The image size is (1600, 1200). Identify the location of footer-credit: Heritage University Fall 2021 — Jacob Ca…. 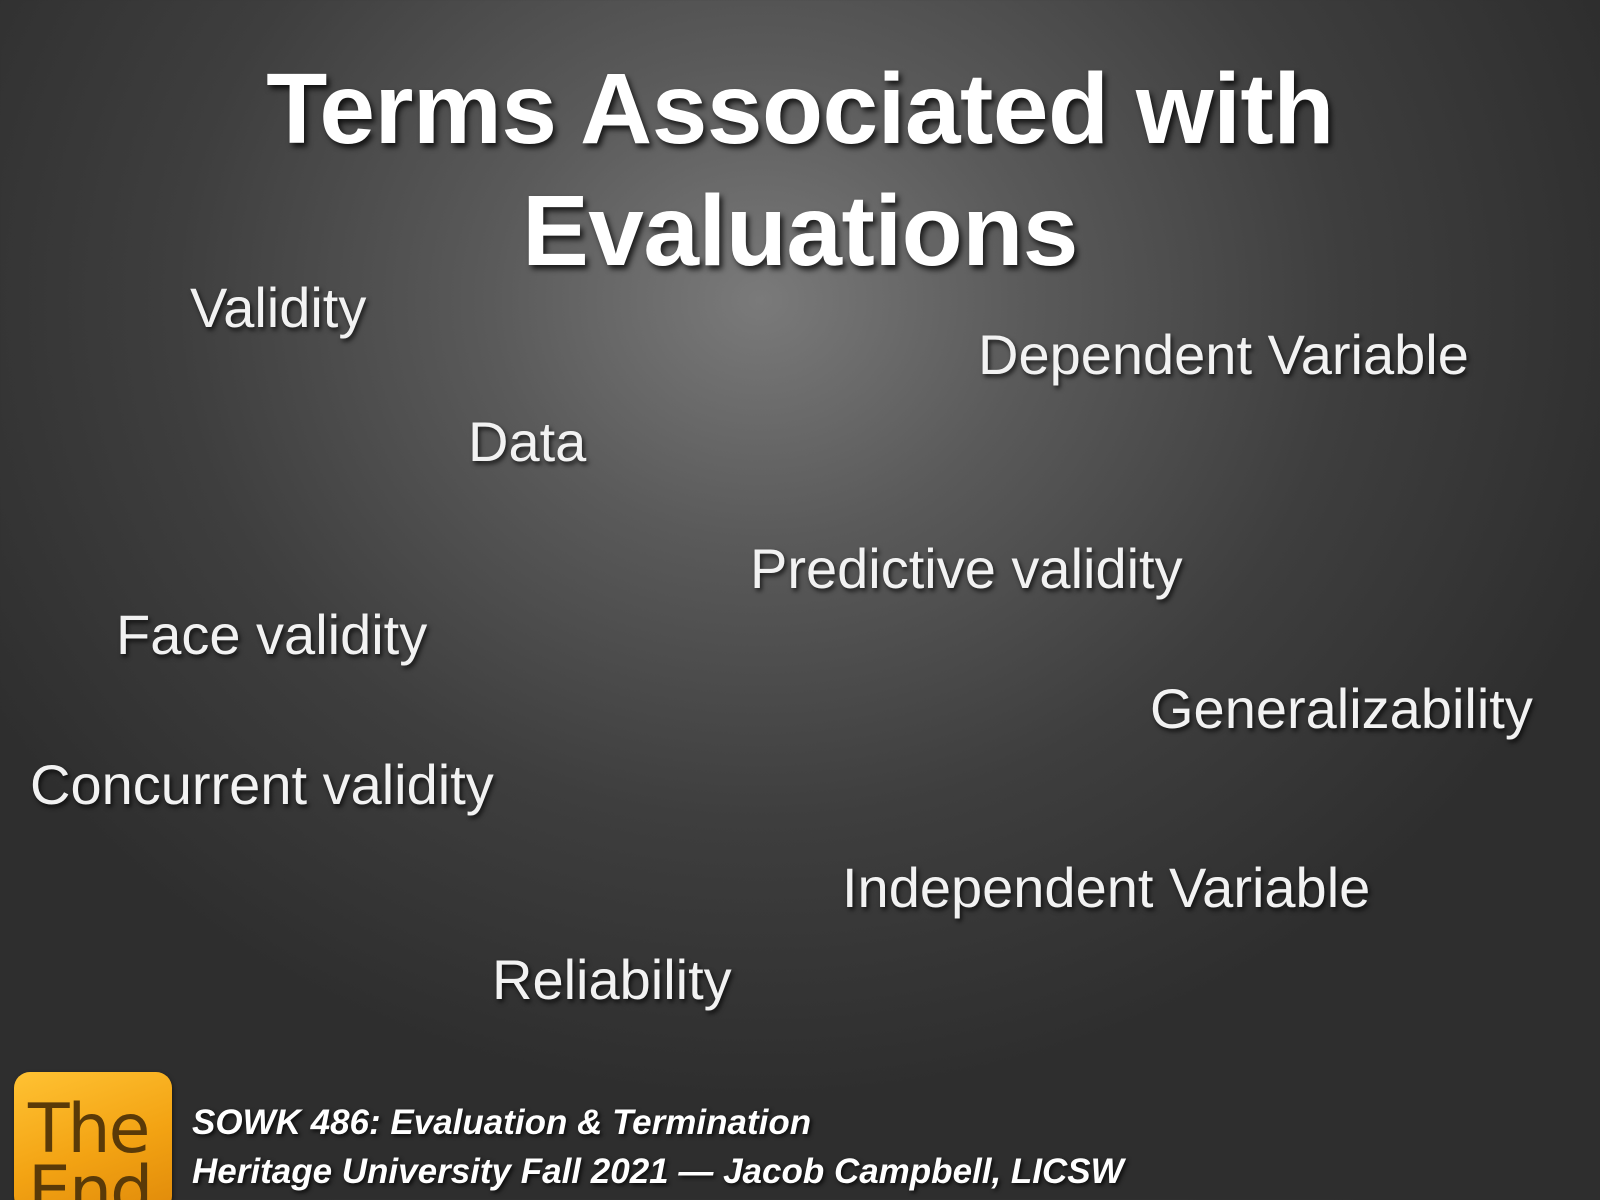
(658, 1171).